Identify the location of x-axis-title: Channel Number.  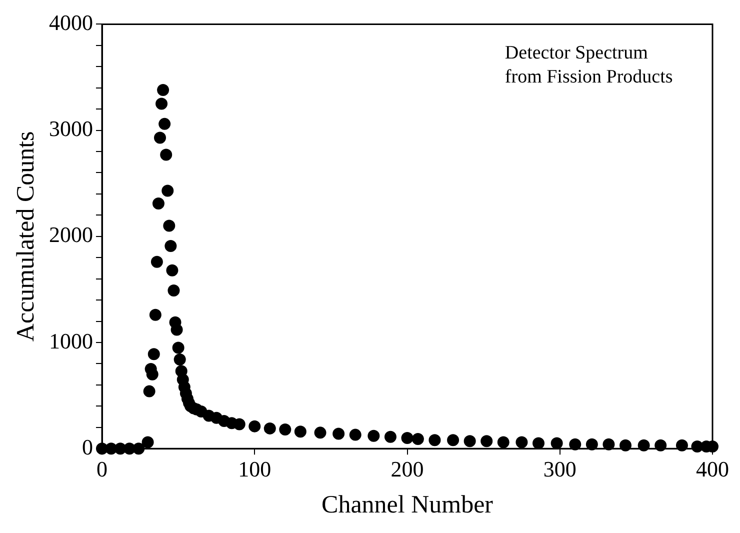
(408, 505).